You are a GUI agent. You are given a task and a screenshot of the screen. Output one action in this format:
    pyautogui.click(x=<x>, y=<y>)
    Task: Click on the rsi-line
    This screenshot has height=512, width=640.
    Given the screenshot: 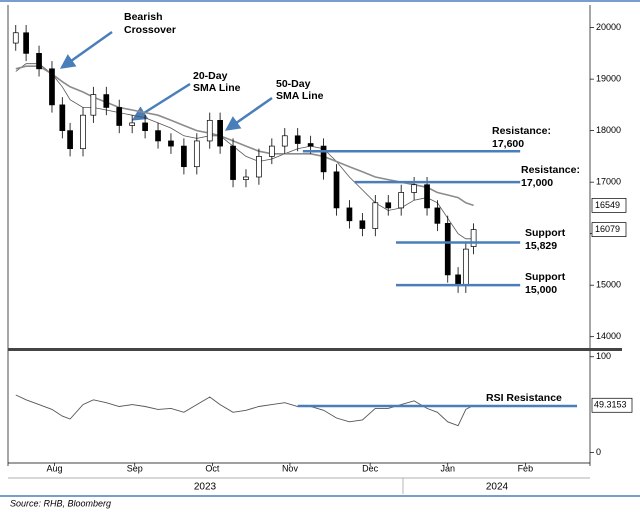 What is the action you would take?
    pyautogui.click(x=244, y=410)
    